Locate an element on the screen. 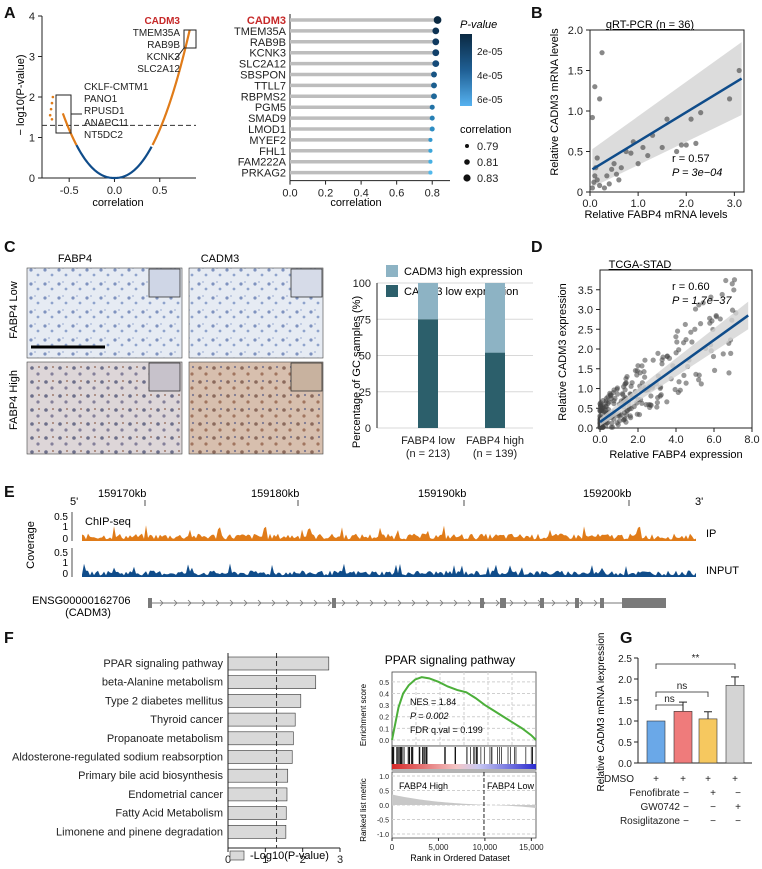 The height and width of the screenshot is (869, 762). coverage-label: Coverage is located at coordinates (31, 545).